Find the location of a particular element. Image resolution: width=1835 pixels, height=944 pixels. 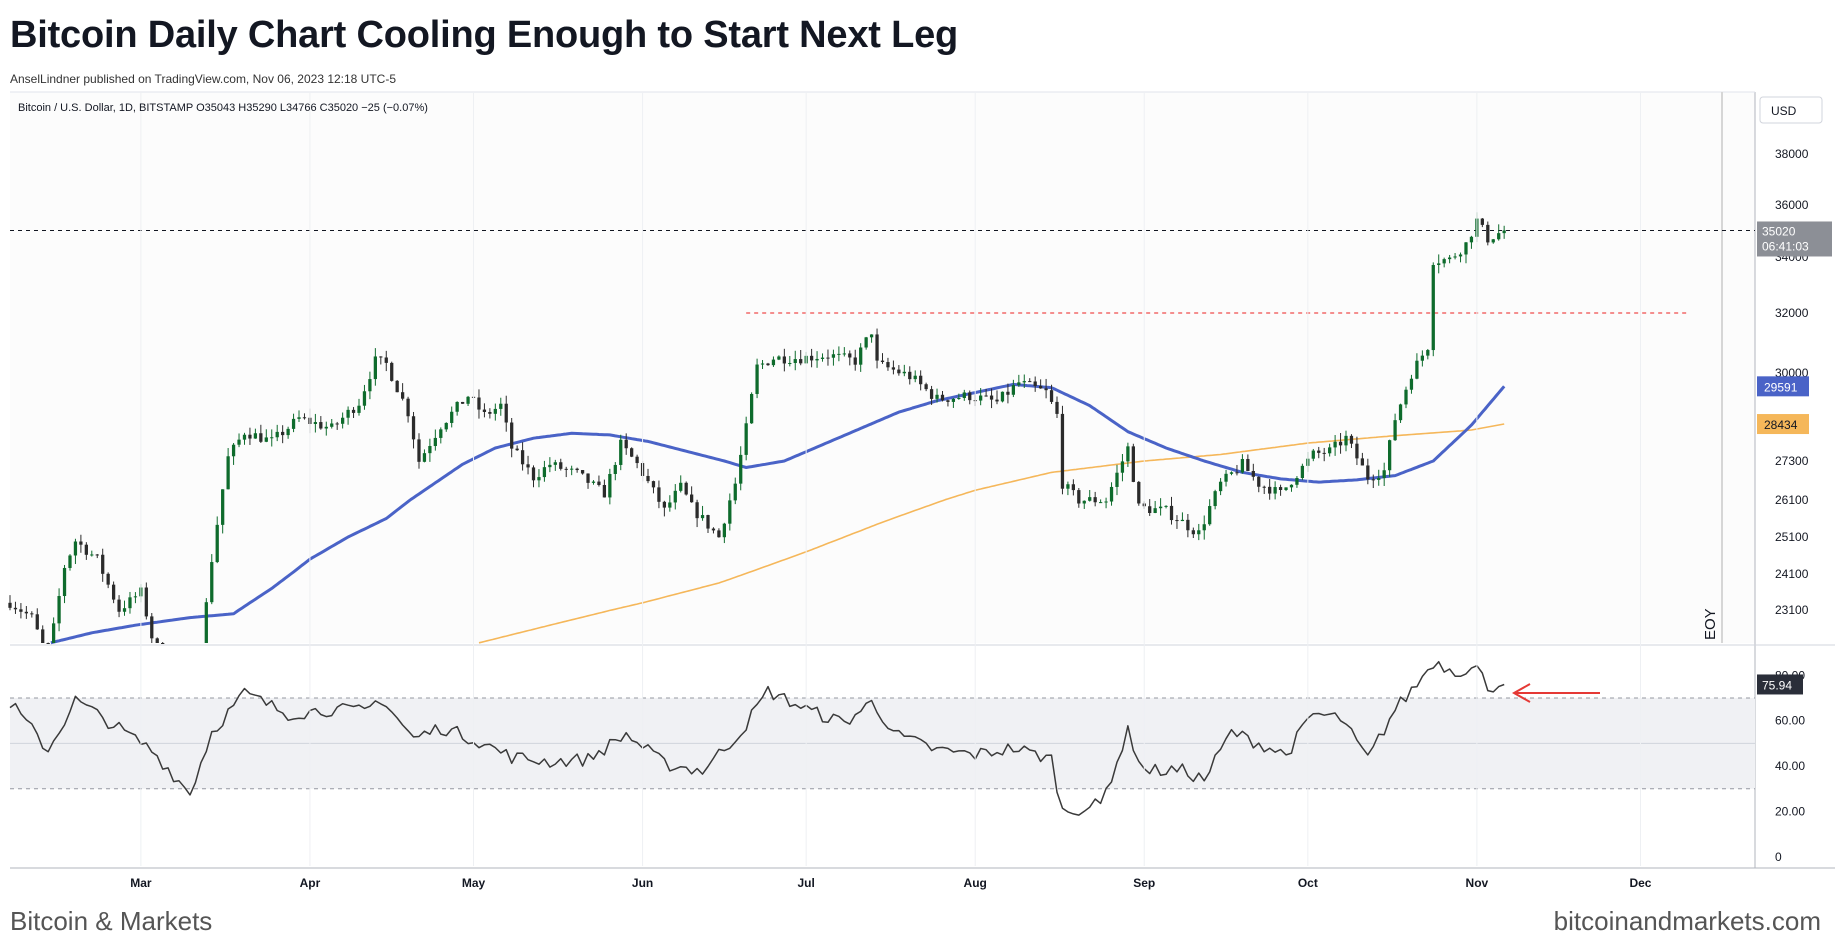

rsi-value-badge: 75.94 is located at coordinates (1780, 684).